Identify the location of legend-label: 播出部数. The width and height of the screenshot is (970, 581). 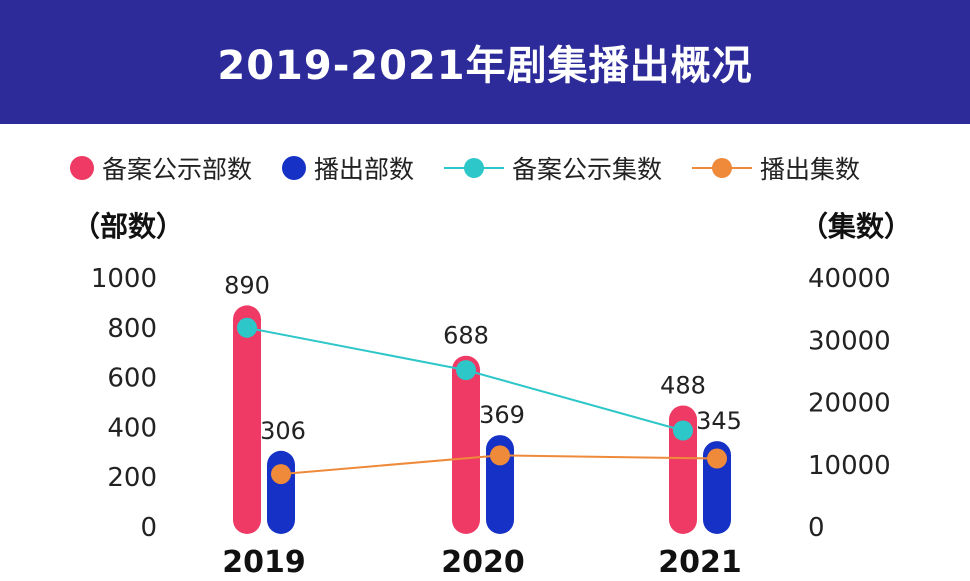
(364, 169).